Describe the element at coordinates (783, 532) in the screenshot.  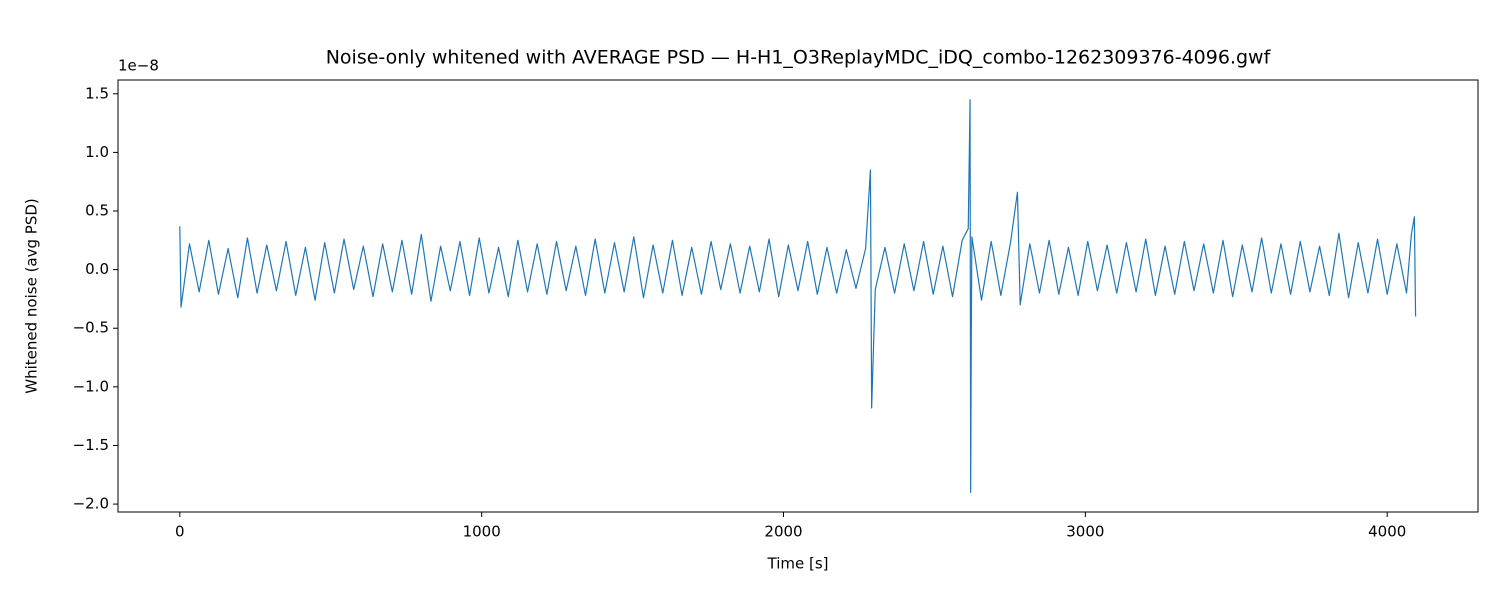
I see `x-tick-label: 2000` at that location.